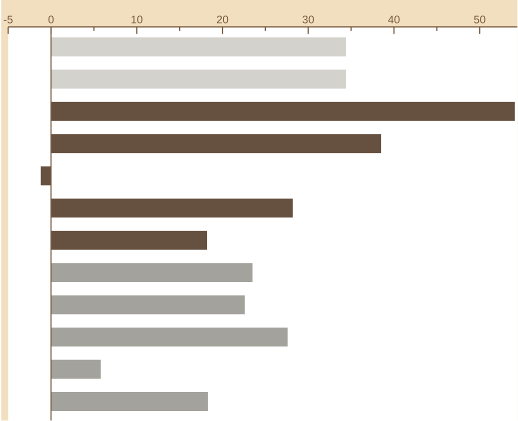  What do you see at coordinates (8, 20) in the screenshot?
I see `x-tick-label: -5` at bounding box center [8, 20].